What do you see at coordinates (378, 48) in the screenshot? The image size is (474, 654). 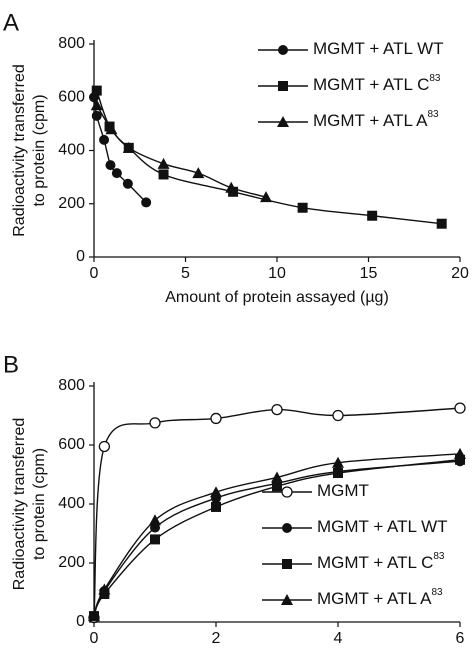 I see `panel-a-legend-entry: MGMT + ATL WT` at bounding box center [378, 48].